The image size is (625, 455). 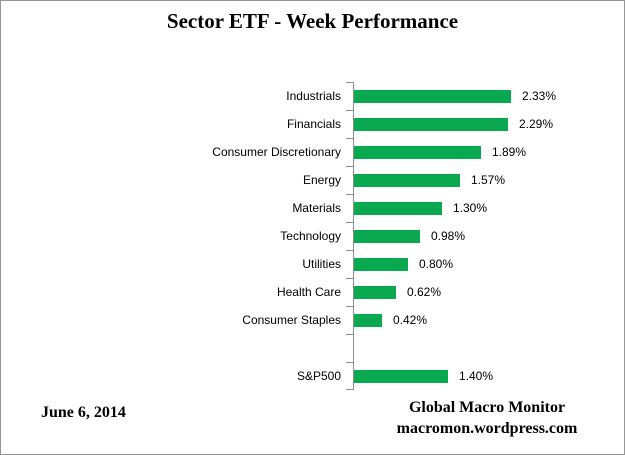 I want to click on value-label: 1.57%, so click(x=488, y=180).